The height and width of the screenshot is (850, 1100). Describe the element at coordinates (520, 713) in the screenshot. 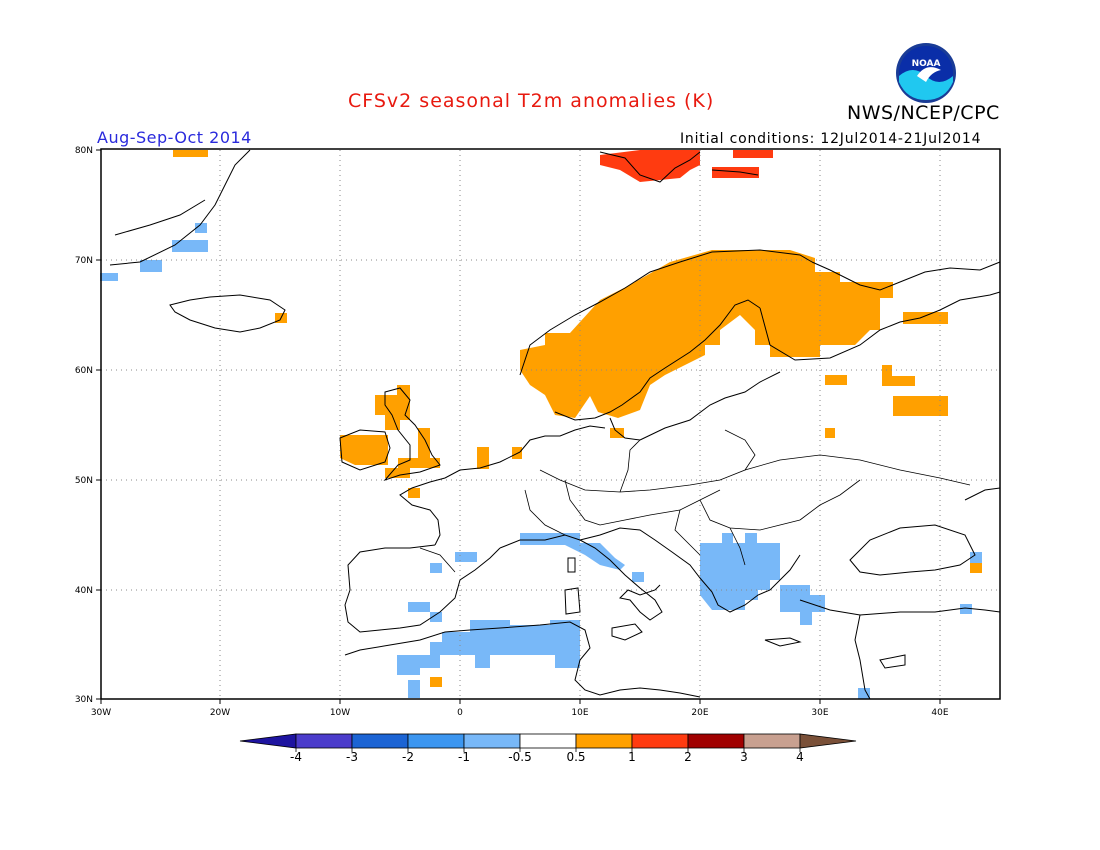

I see `longitude-labels: 30W 20W 10W 0 10E 20E 30E 40E` at that location.